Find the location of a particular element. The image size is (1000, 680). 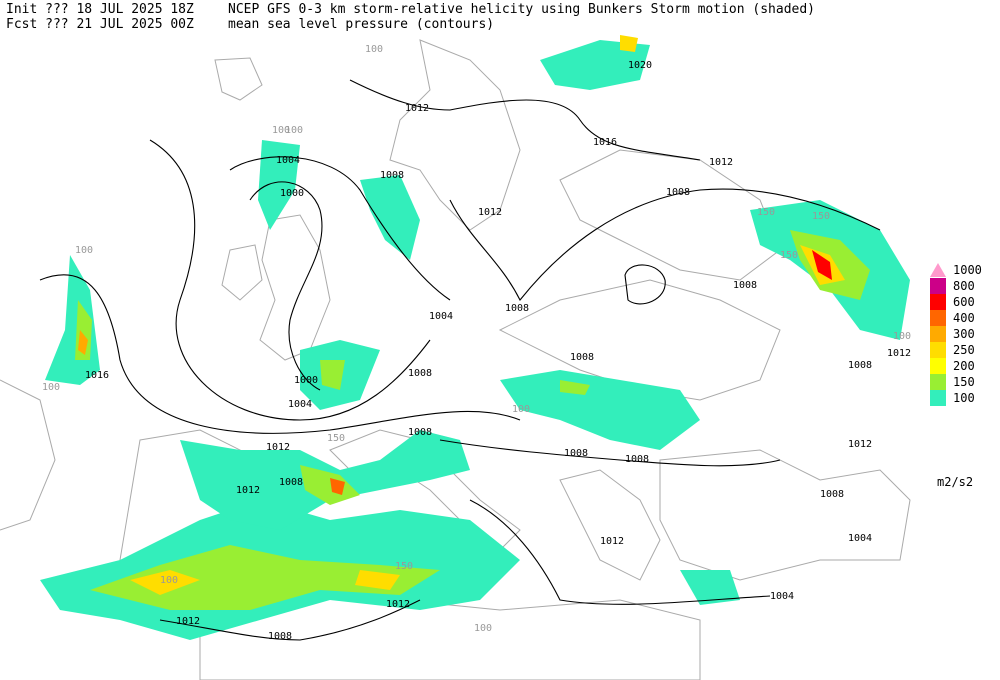

legend: m2/s2 1000 800 600 400 300 250 200 150 100 is located at coordinates (956, 376).